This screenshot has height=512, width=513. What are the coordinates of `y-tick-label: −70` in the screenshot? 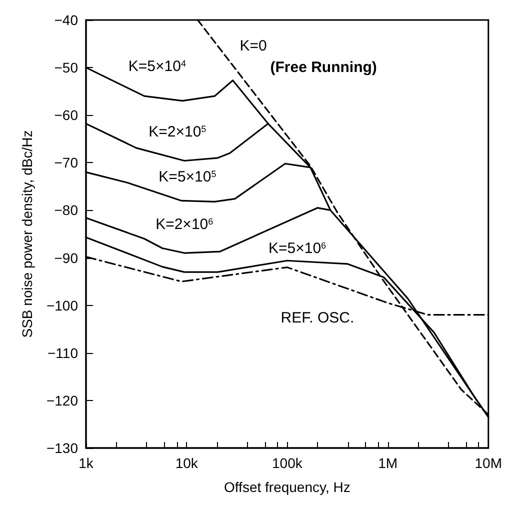 It's located at (66, 162).